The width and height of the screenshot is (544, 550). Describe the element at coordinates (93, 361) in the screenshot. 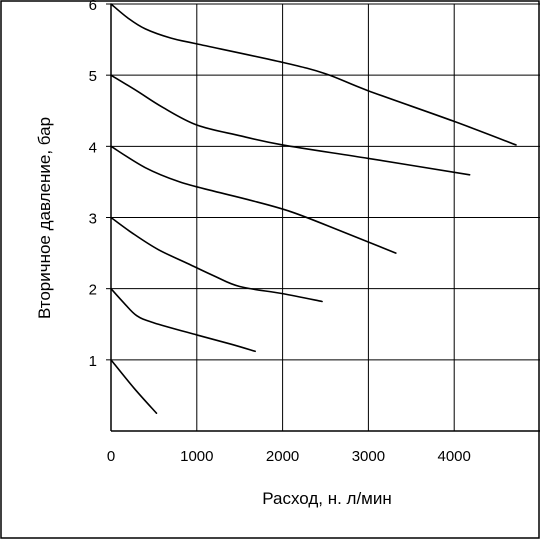

I see `y-tick-label: 1` at that location.